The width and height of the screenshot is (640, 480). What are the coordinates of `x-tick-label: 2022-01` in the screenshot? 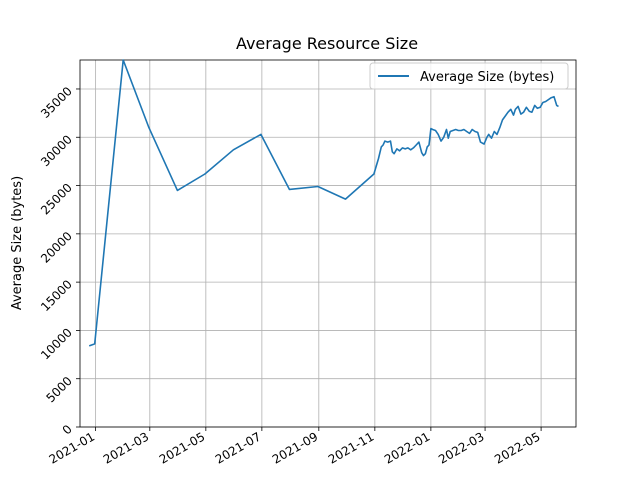 It's located at (407, 447).